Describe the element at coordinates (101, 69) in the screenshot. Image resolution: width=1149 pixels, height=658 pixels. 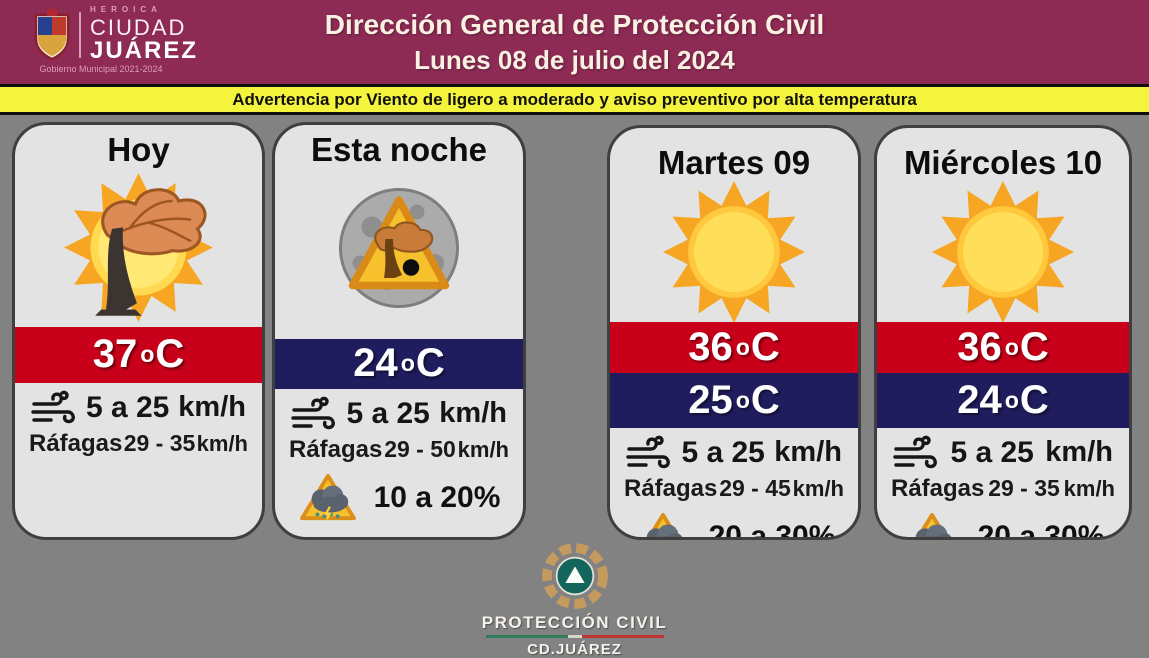
I see `logo-gobierno-text: Gobierno Municipal 2021-2024` at that location.